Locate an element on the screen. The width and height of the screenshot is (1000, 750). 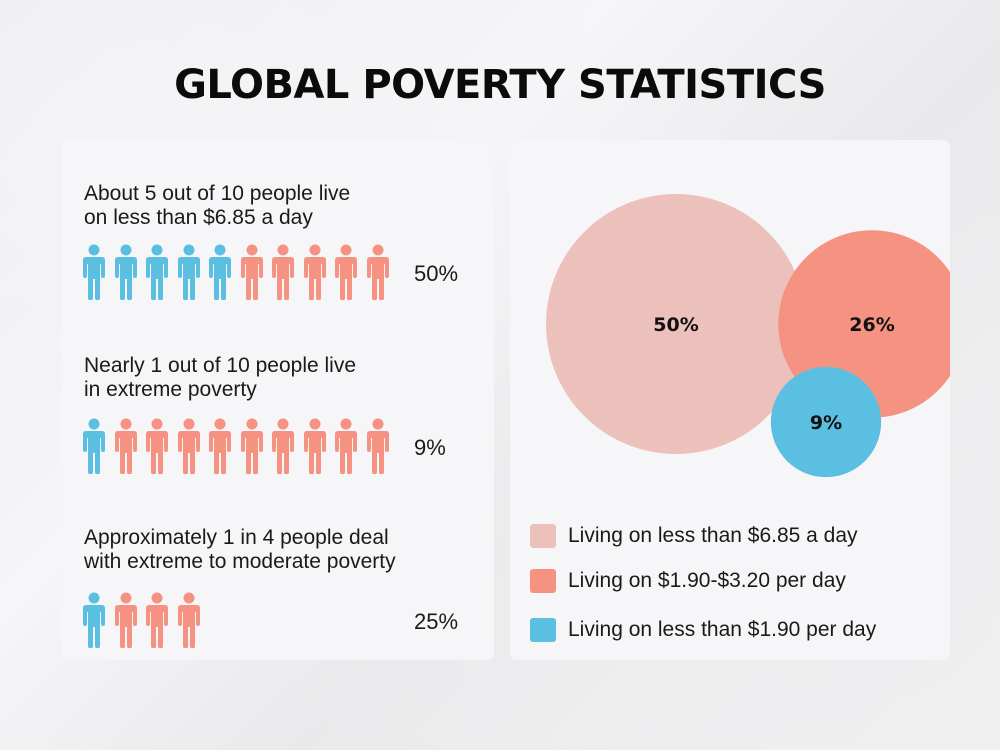
page-title: GLOBAL POVERTY STATISTICS is located at coordinates (500, 85).